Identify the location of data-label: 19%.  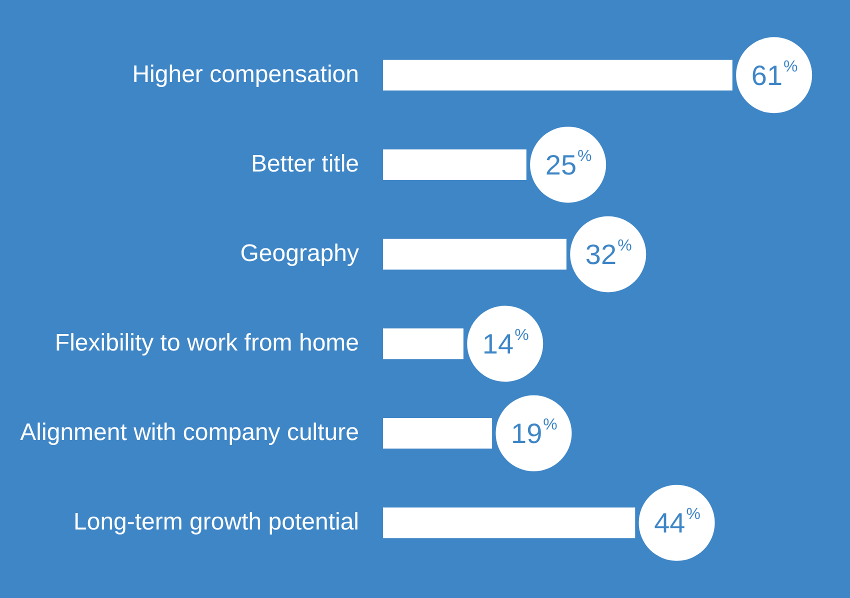
(534, 433).